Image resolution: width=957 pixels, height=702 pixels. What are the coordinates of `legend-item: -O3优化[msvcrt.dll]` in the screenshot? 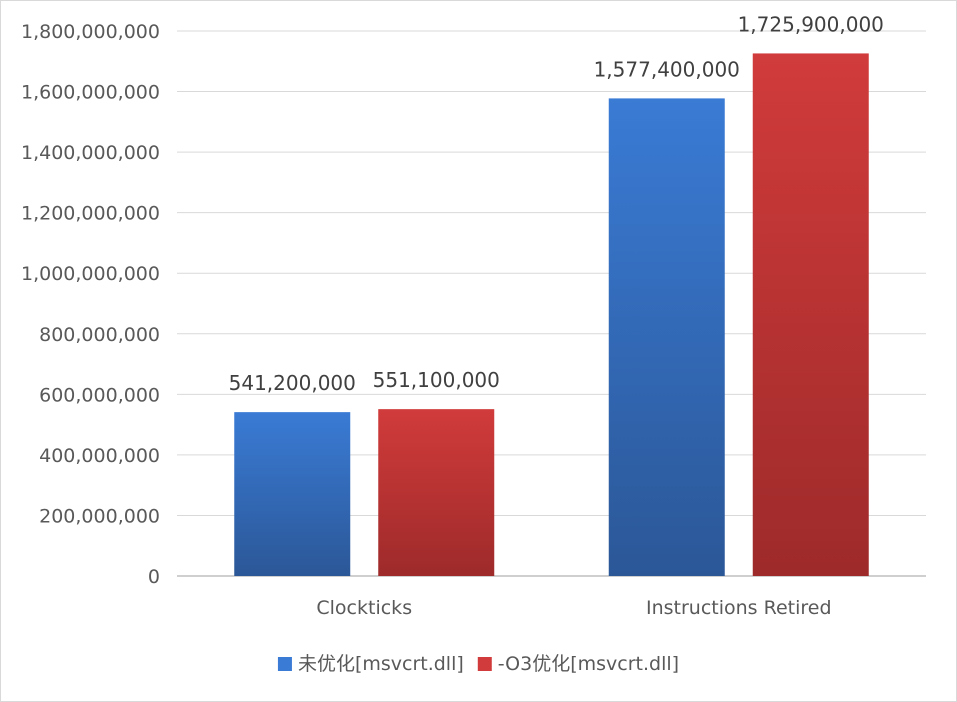 It's located at (578, 664).